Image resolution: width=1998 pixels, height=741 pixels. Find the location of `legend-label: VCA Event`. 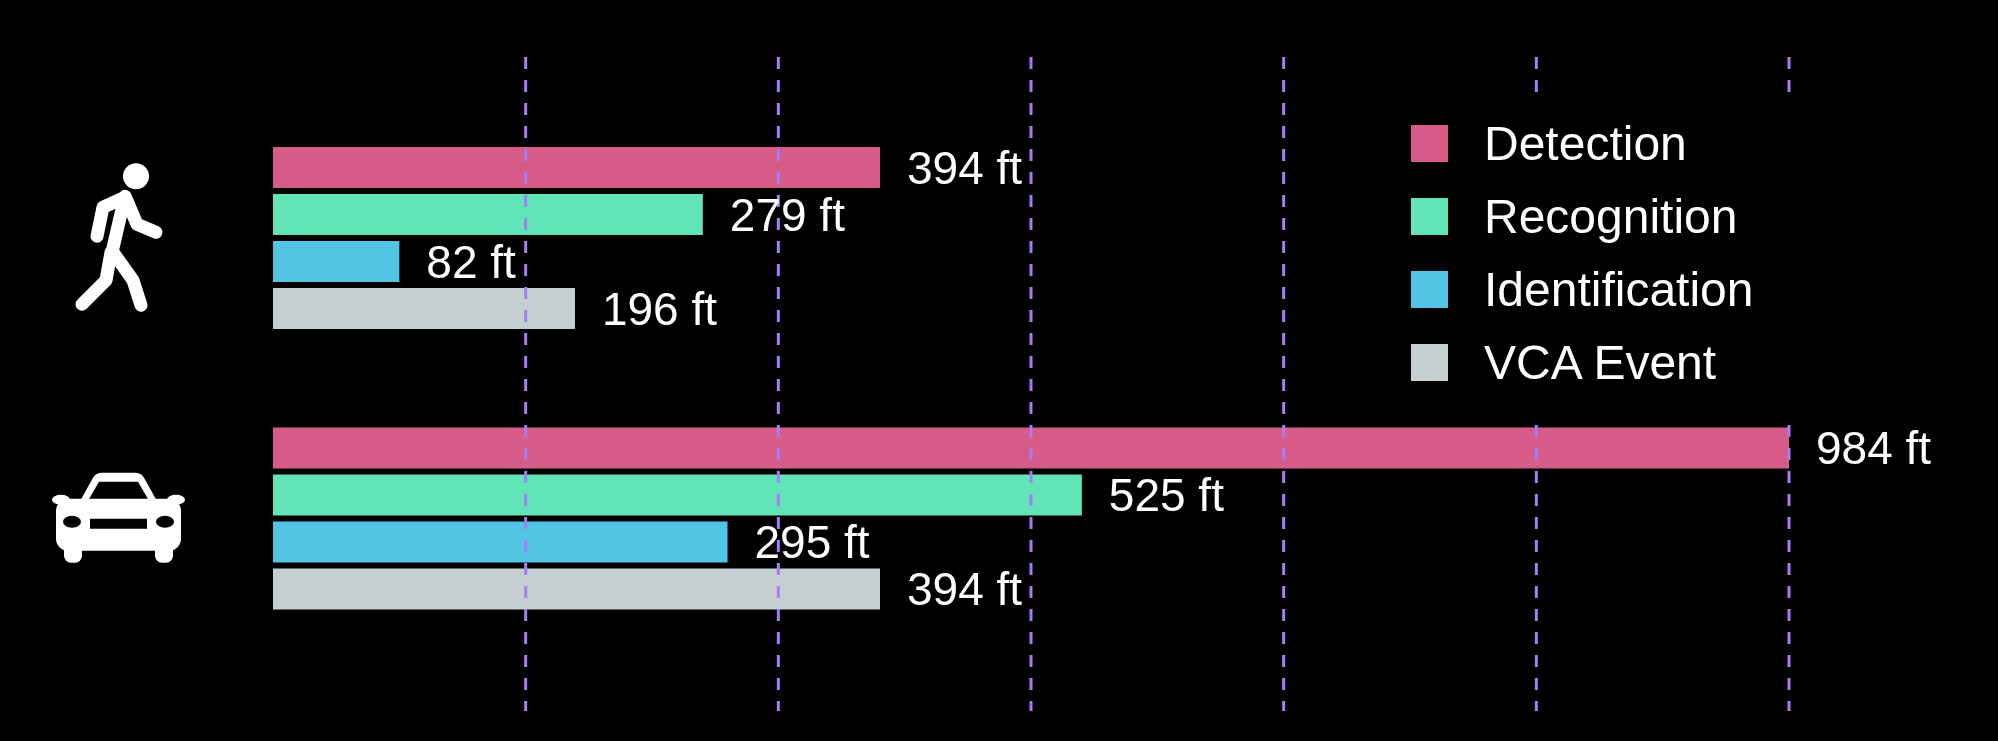

legend-label: VCA Event is located at coordinates (1600, 362).